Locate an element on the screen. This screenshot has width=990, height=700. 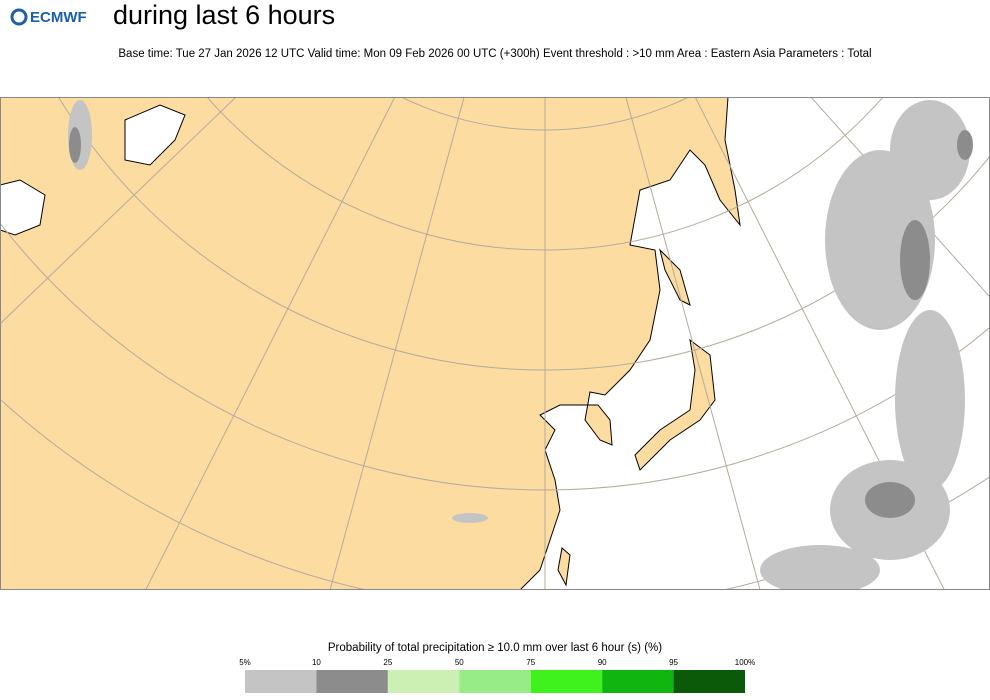
logo-icon is located at coordinates (19, 17).